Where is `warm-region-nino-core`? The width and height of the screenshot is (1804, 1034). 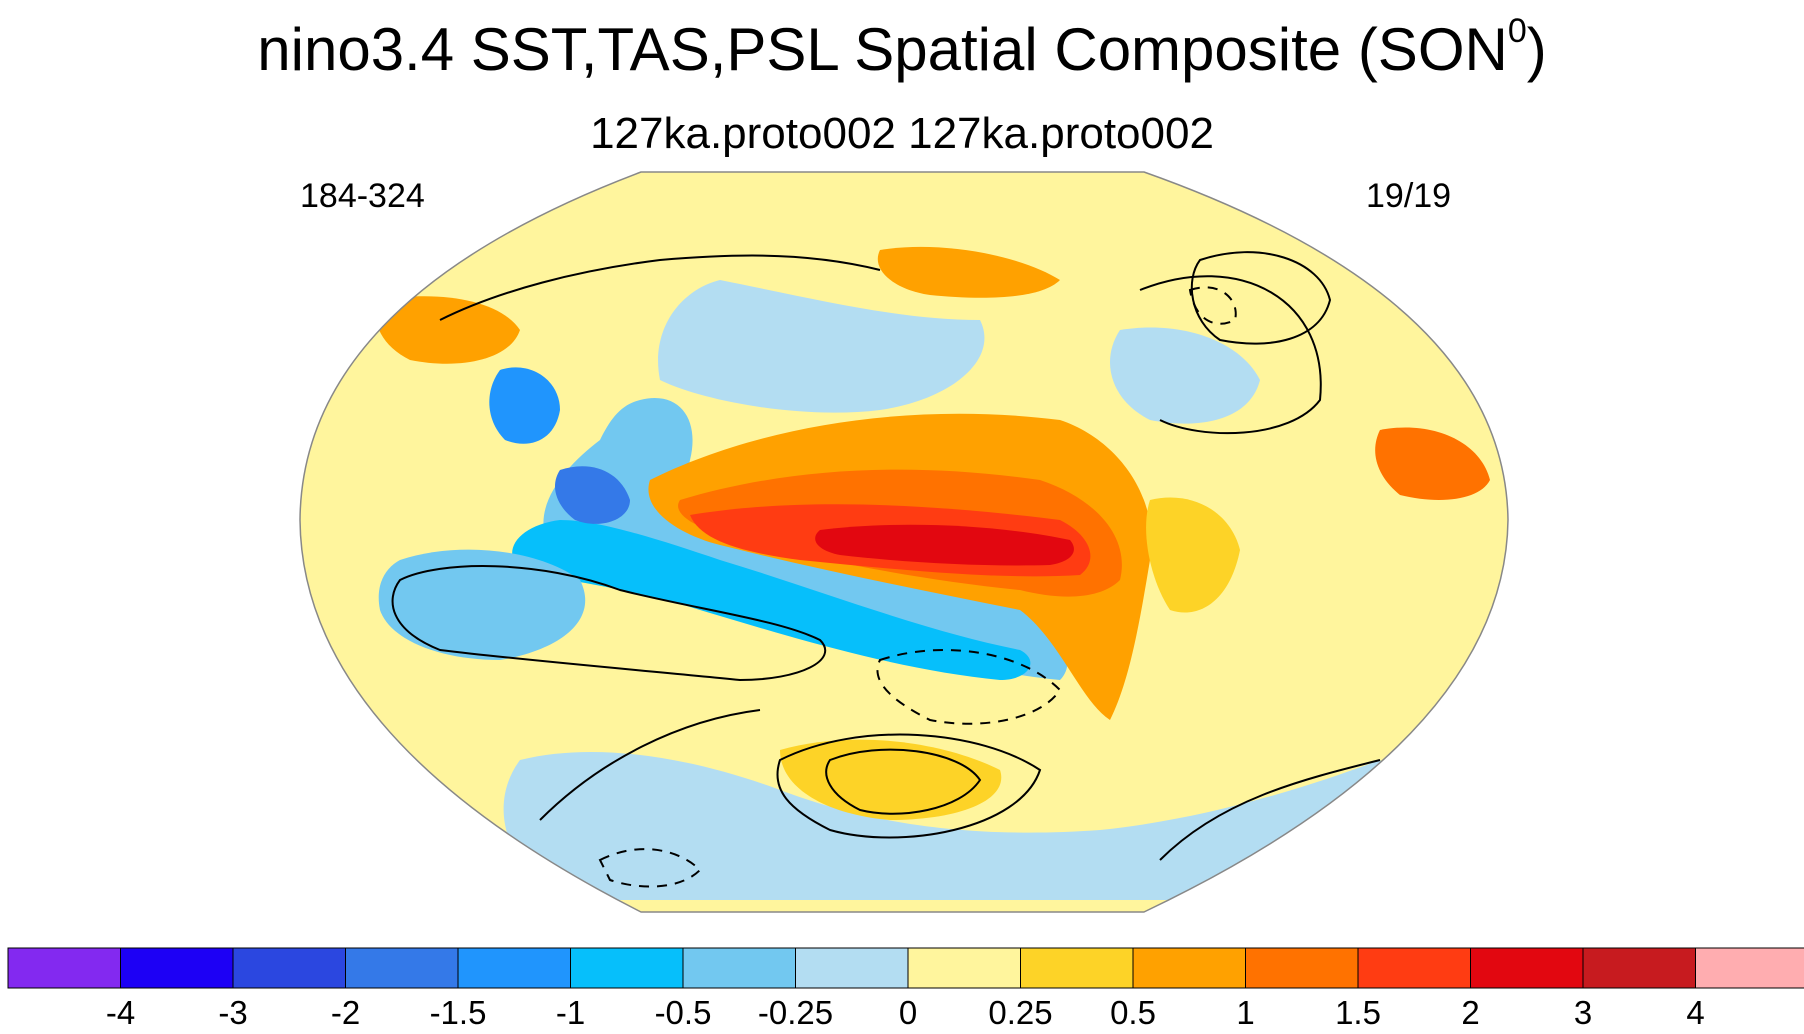 warm-region-nino-core is located at coordinates (944, 545).